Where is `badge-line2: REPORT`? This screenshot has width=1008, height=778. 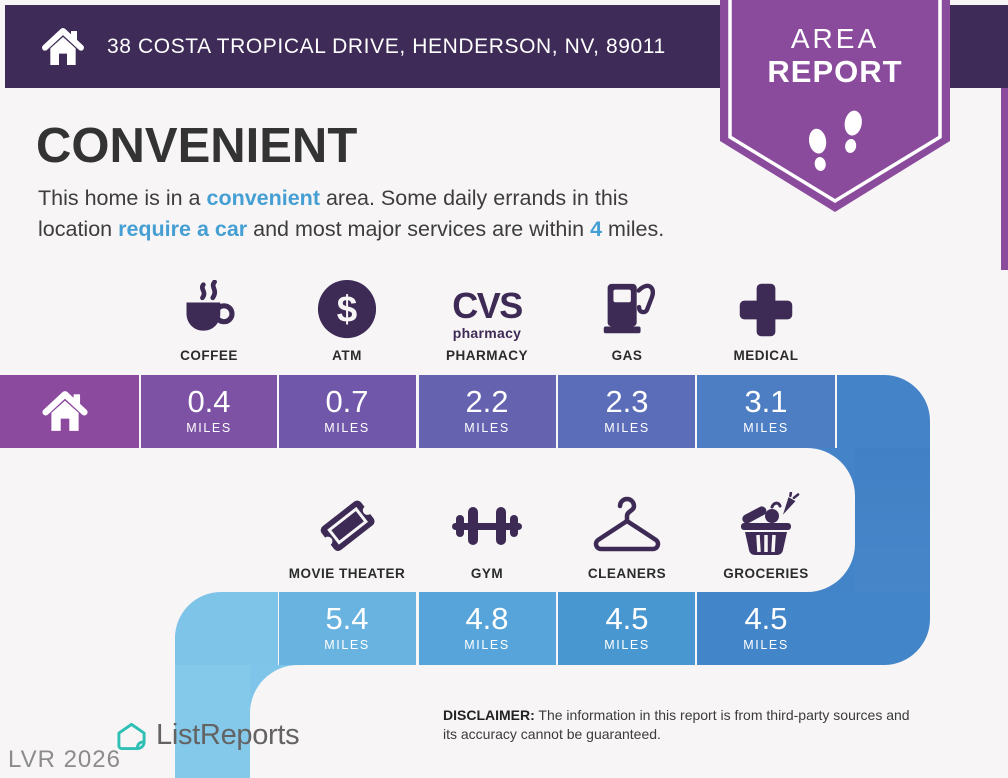 badge-line2: REPORT is located at coordinates (834, 71).